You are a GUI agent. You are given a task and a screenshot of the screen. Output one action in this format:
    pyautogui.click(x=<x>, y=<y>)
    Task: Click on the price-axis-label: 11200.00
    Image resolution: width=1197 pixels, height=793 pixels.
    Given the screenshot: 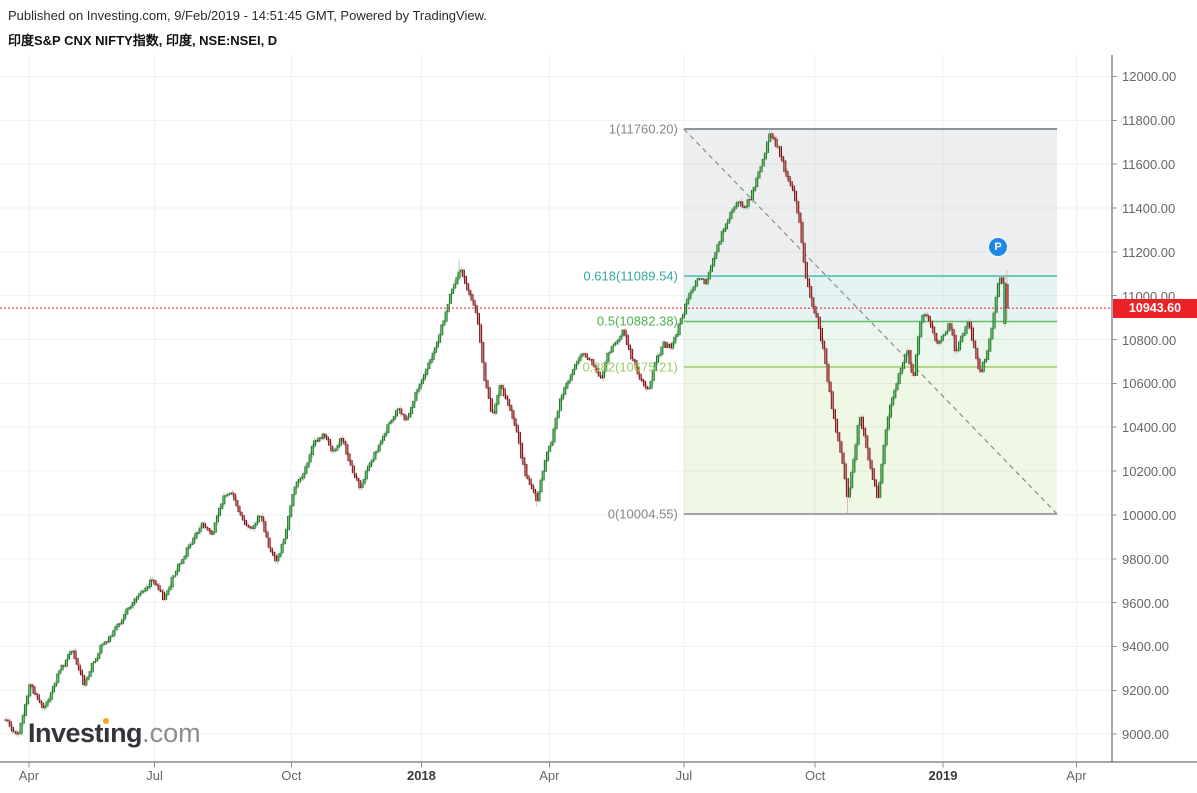 What is the action you would take?
    pyautogui.click(x=1149, y=252)
    